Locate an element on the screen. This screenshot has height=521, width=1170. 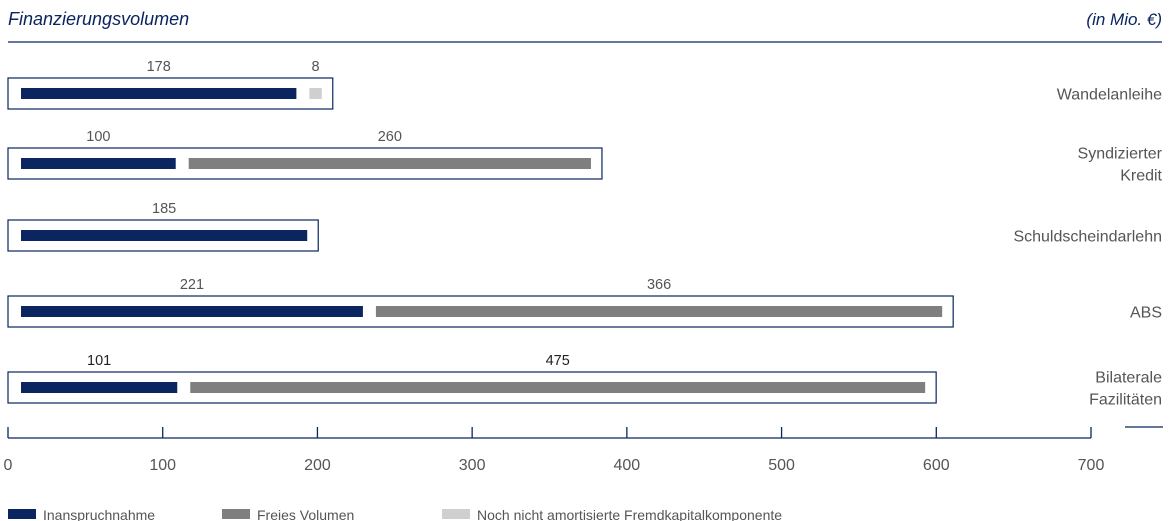
value-label: 475 is located at coordinates (558, 361).